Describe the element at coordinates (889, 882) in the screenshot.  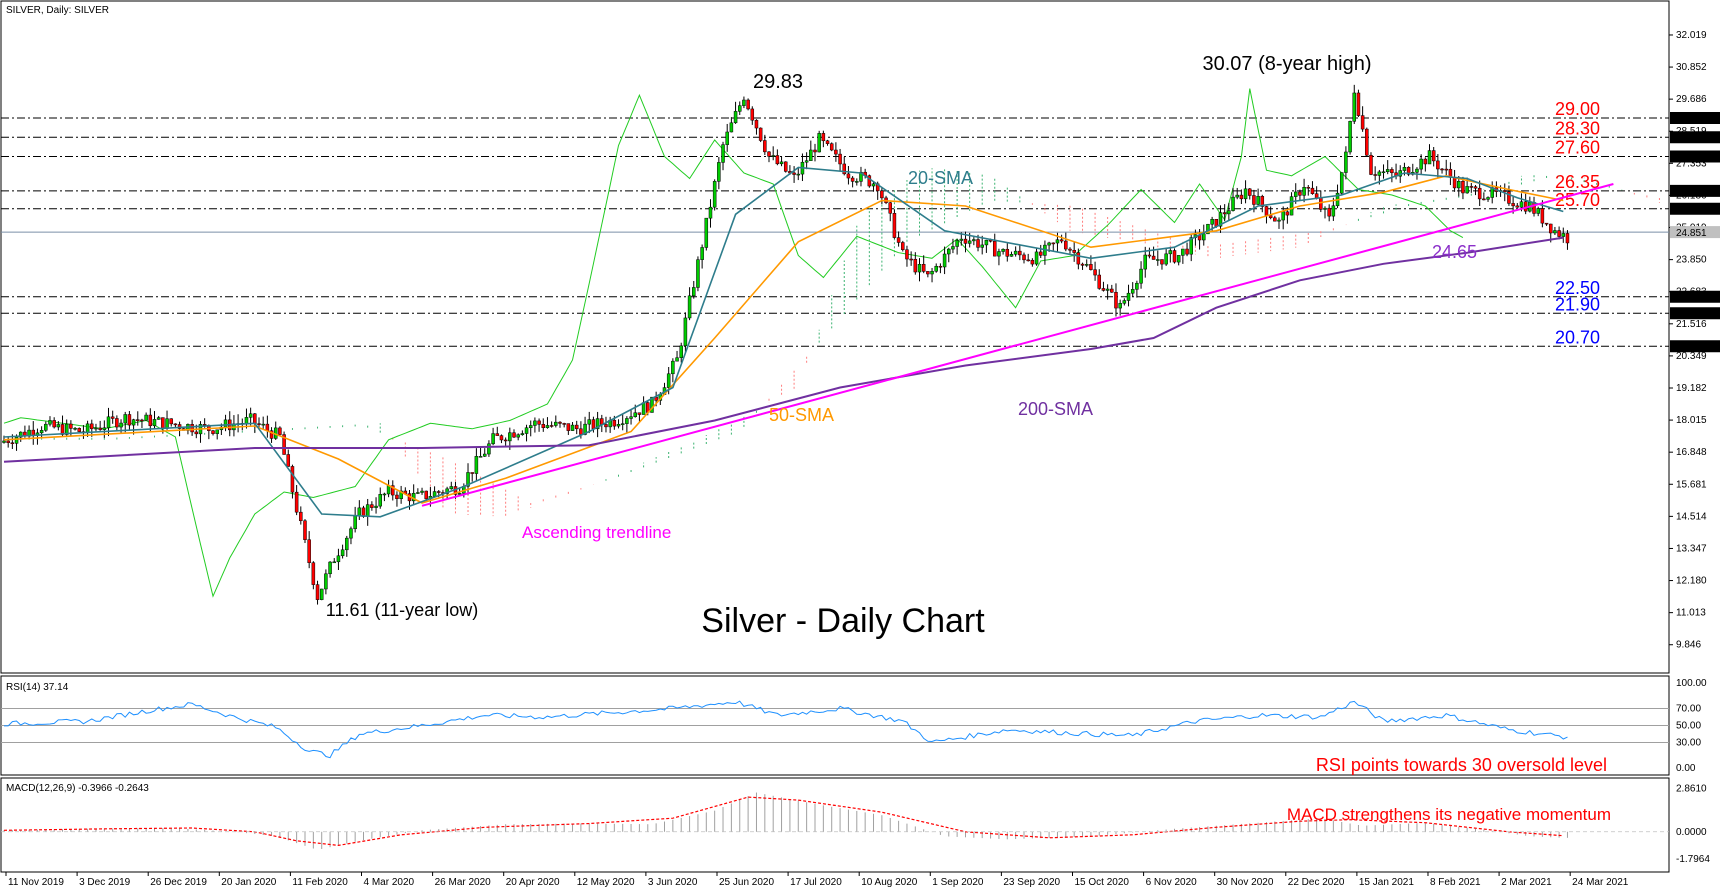
I see `date-tick-label: 10 Aug 2020` at that location.